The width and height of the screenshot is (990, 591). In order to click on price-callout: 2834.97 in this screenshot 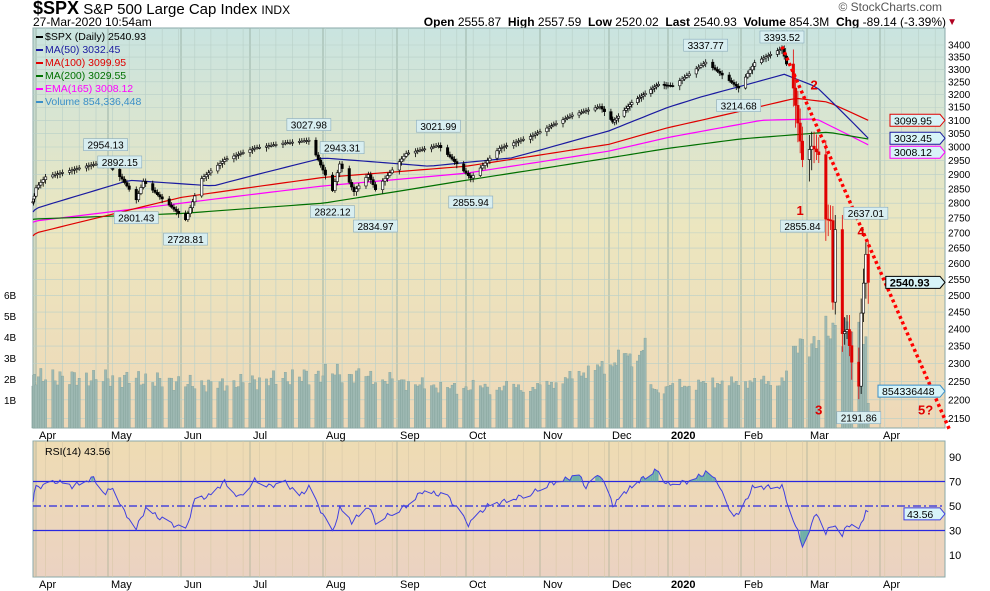, I will do `click(375, 227)`.